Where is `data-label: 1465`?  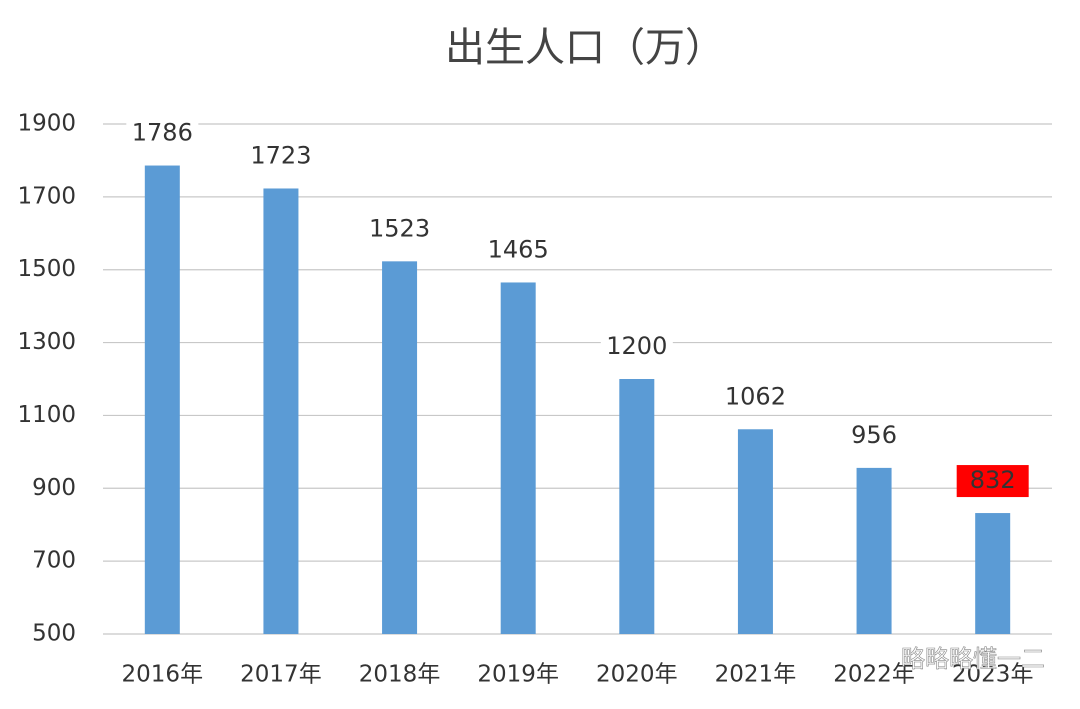
data-label: 1465 is located at coordinates (518, 249).